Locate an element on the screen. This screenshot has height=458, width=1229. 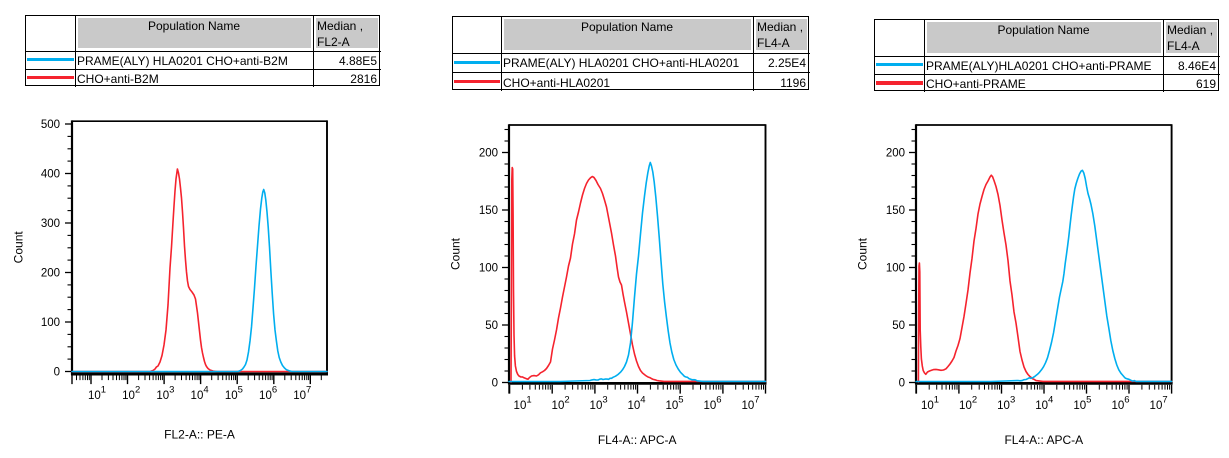
svg-text: 400 is located at coordinates (50, 175).